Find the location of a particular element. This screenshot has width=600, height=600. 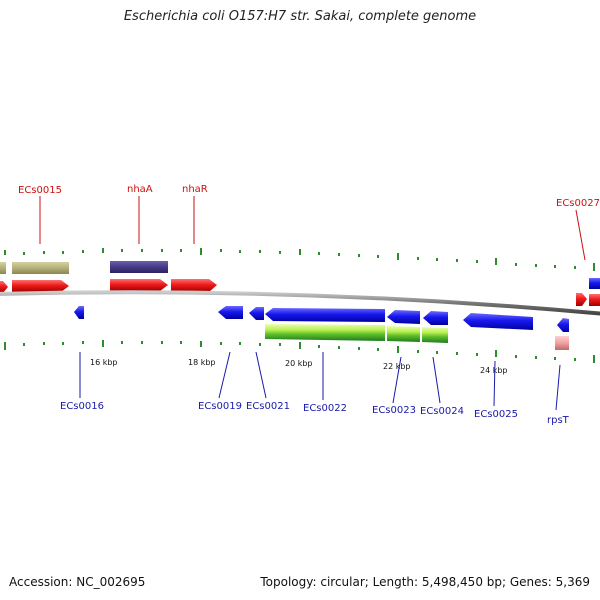

gene-label-ecs0019: ECs0019 is located at coordinates (220, 406).